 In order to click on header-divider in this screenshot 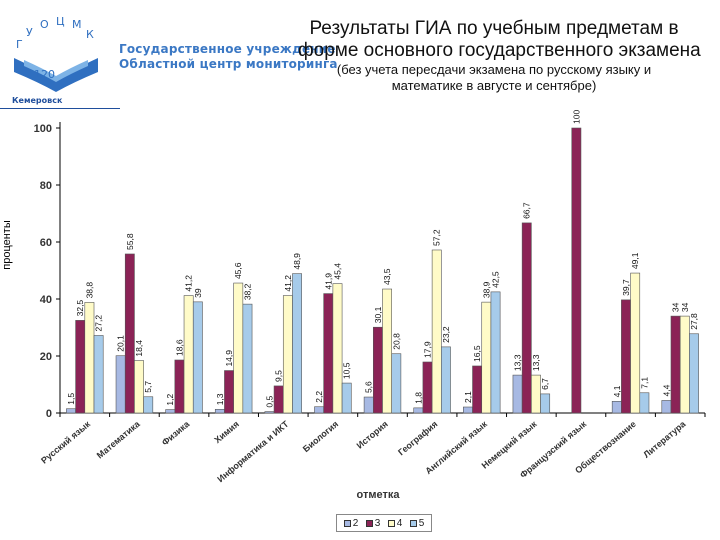, I will do `click(60, 108)`.